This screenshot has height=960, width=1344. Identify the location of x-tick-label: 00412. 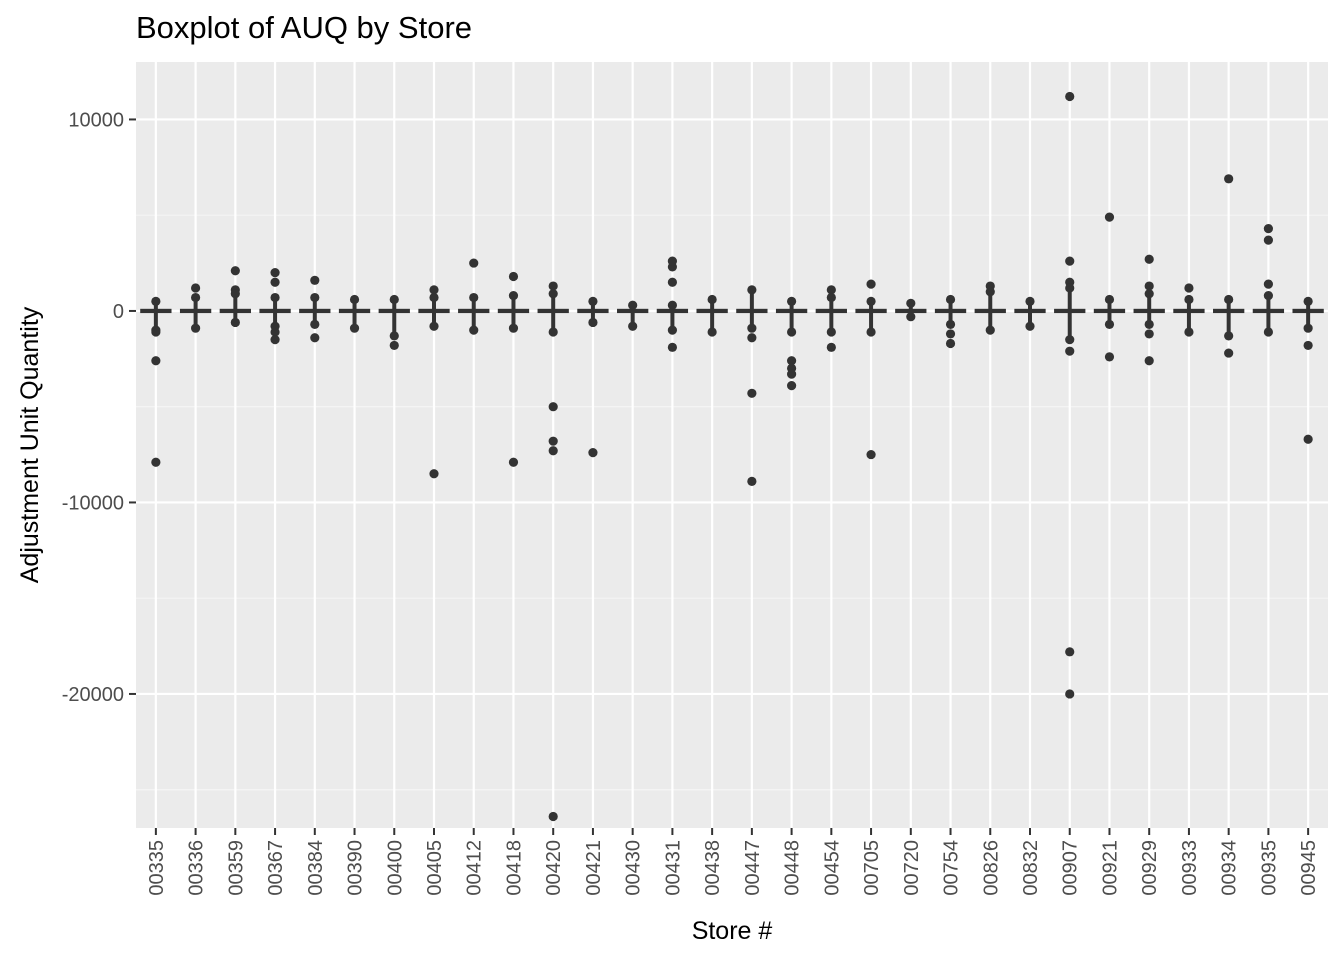
(475, 868).